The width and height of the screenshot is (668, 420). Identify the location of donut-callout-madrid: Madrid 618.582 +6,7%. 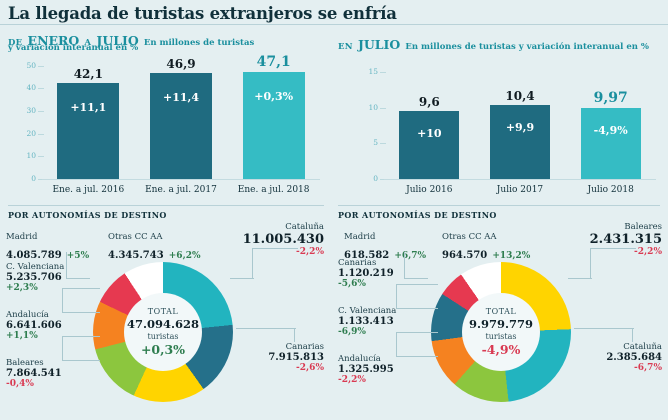
(385, 243).